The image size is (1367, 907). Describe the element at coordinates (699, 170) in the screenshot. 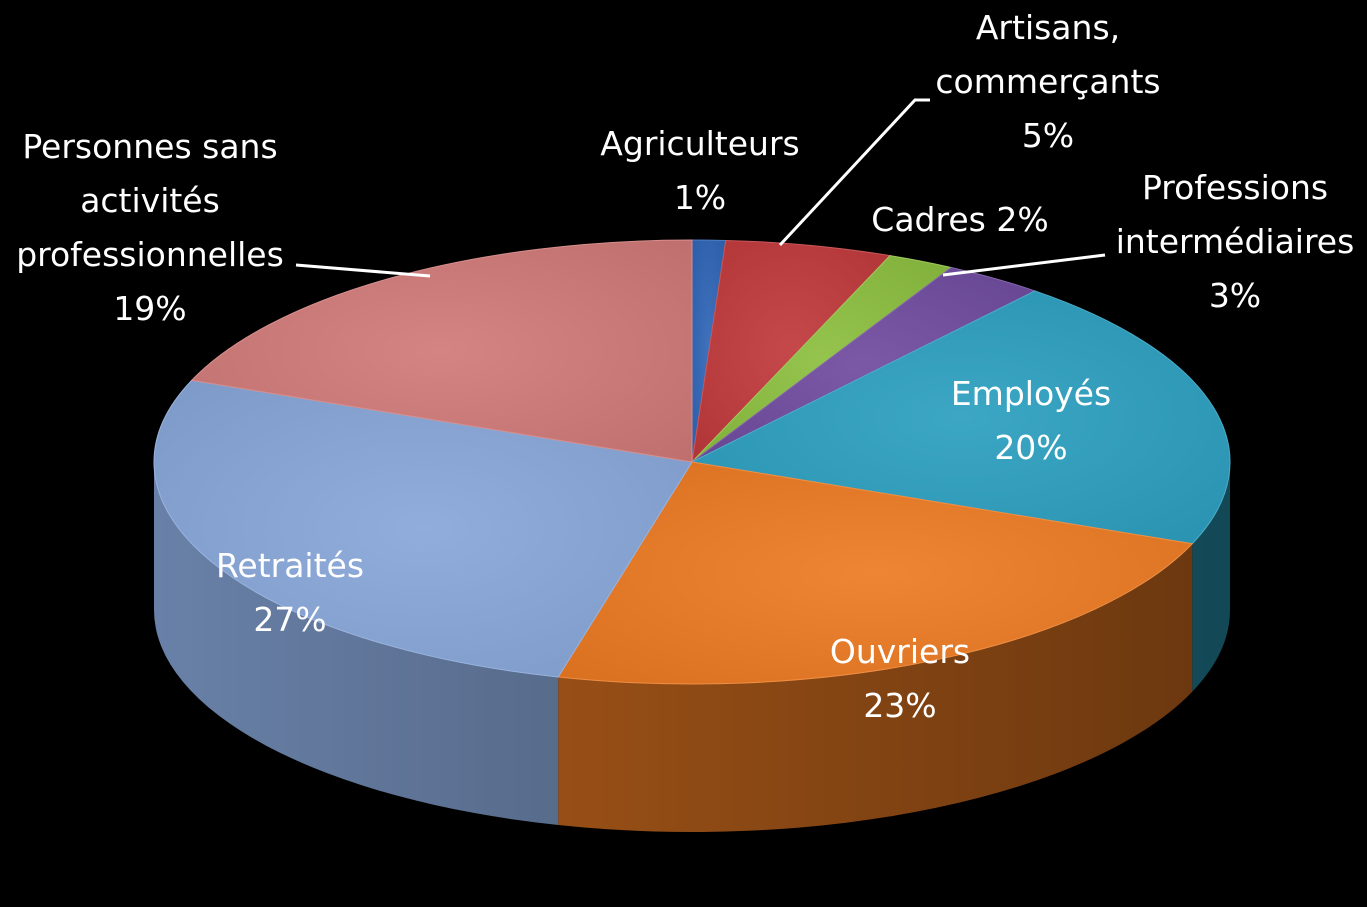

I see `label-group-agriculteurs: Agriculteurs 1%` at that location.